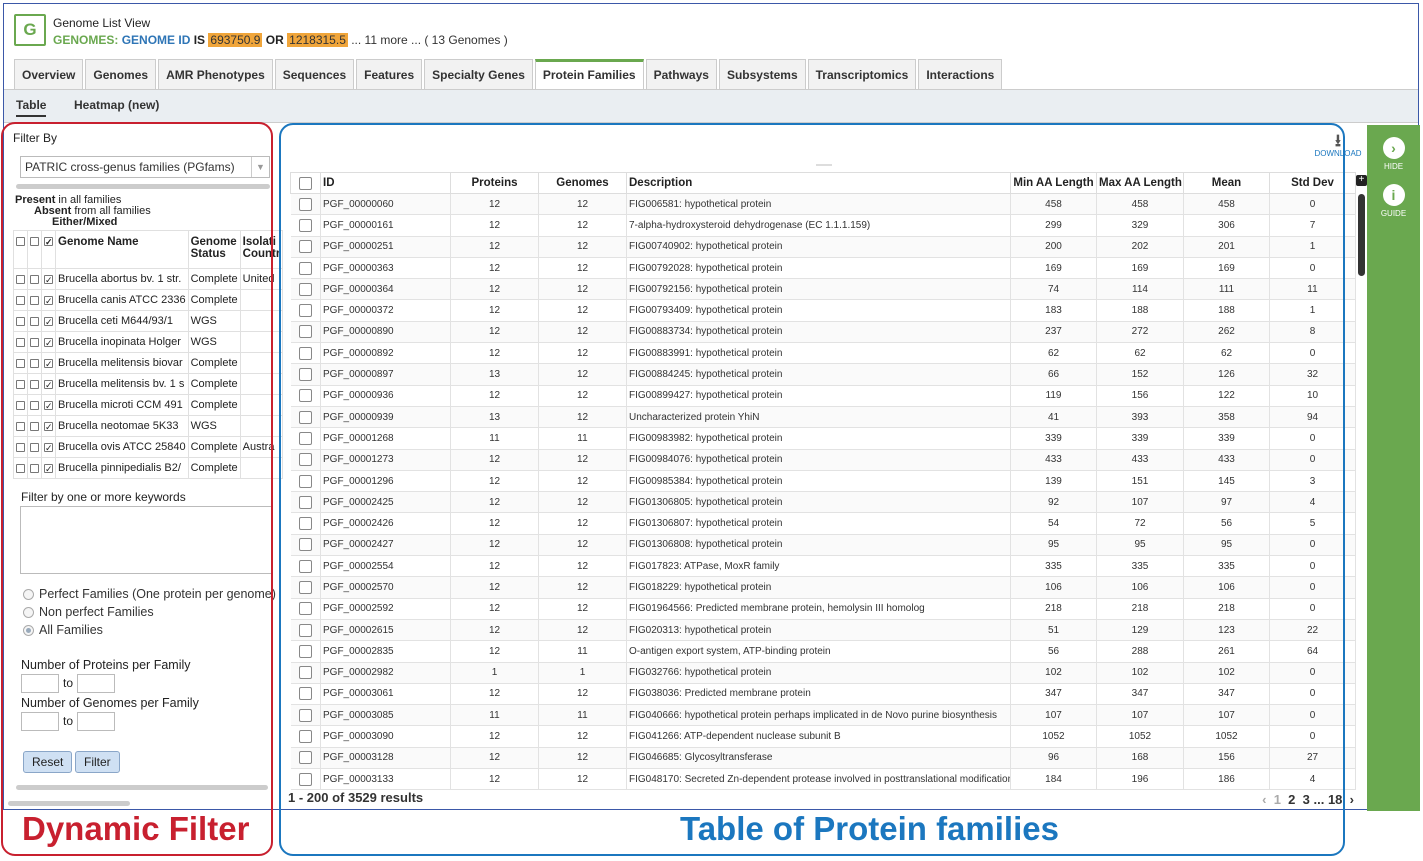 Image resolution: width=1423 pixels, height=861 pixels. What do you see at coordinates (1335, 799) in the screenshot?
I see `page-last: 18` at bounding box center [1335, 799].